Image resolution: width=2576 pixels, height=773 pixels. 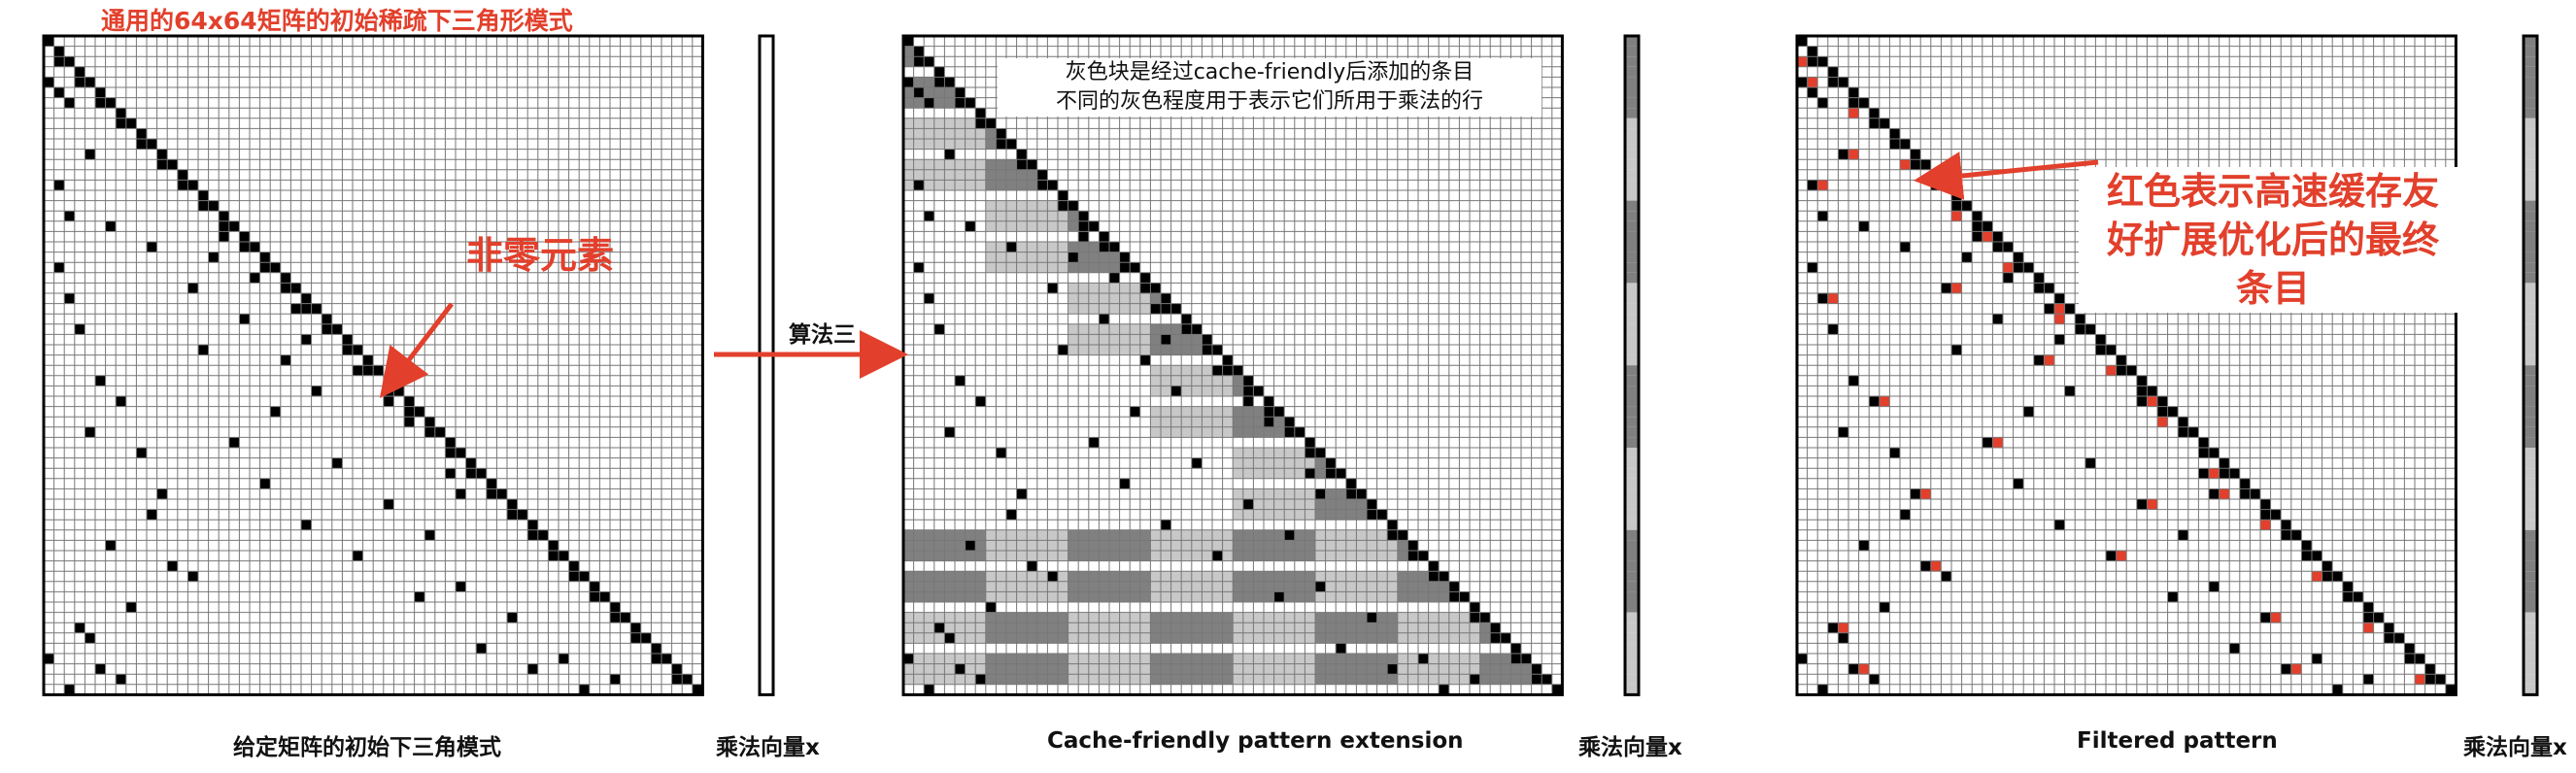 I want to click on panel2-caption: Cache-friendly pattern extension, so click(x=1255, y=741).